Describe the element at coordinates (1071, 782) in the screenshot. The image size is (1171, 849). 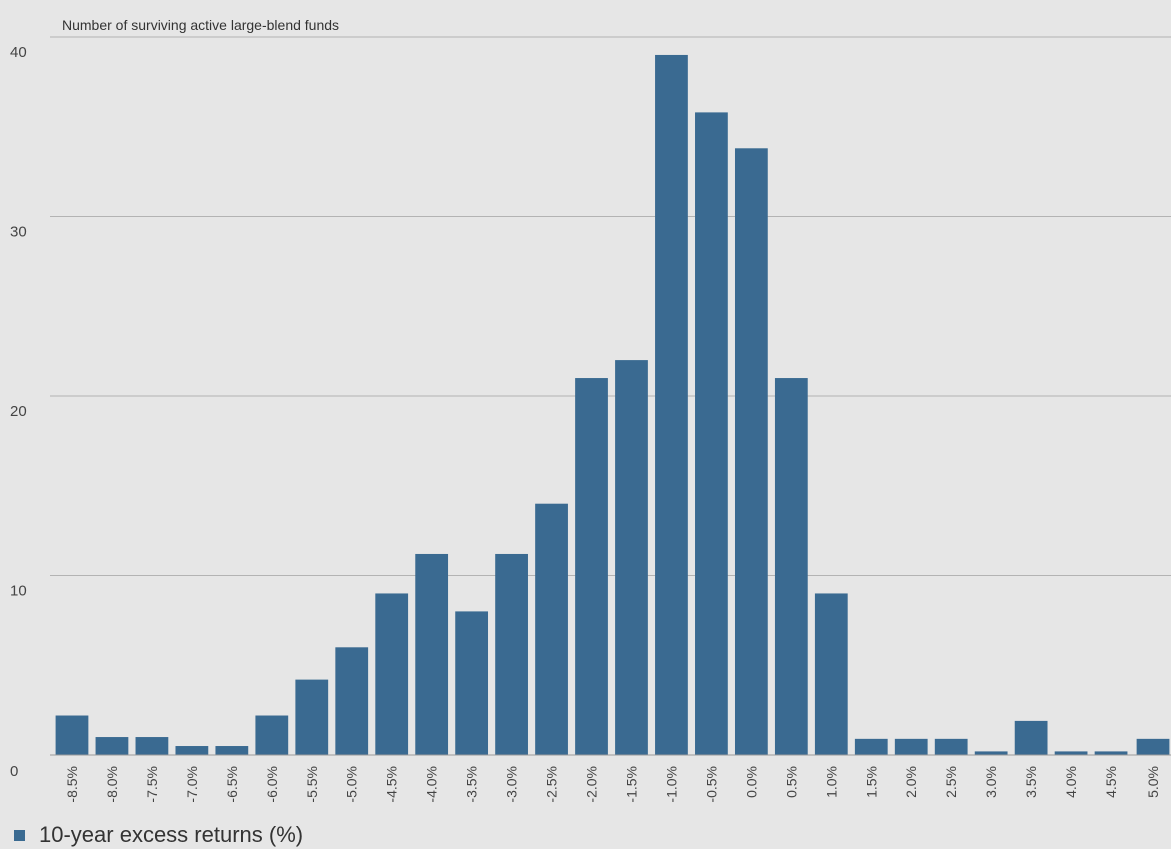
I see `x-tick-label: 4.0%` at that location.